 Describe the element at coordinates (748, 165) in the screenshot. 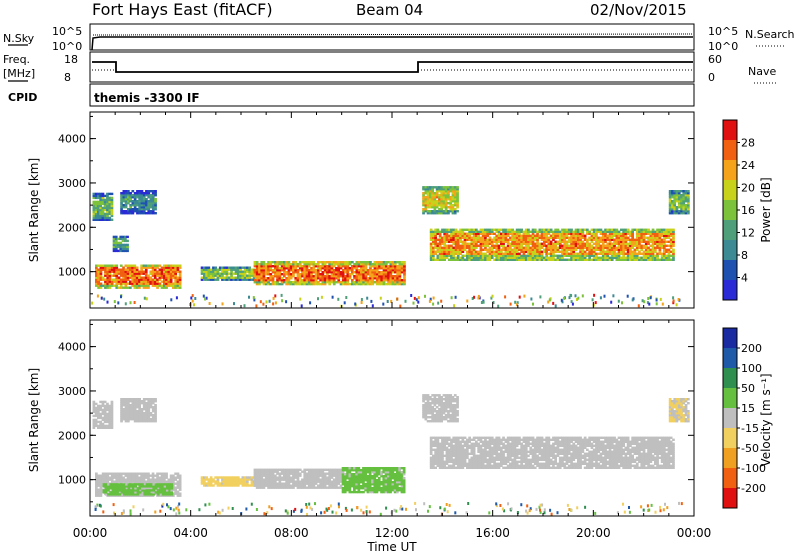

I see `colorbar-tick-label: 24` at that location.